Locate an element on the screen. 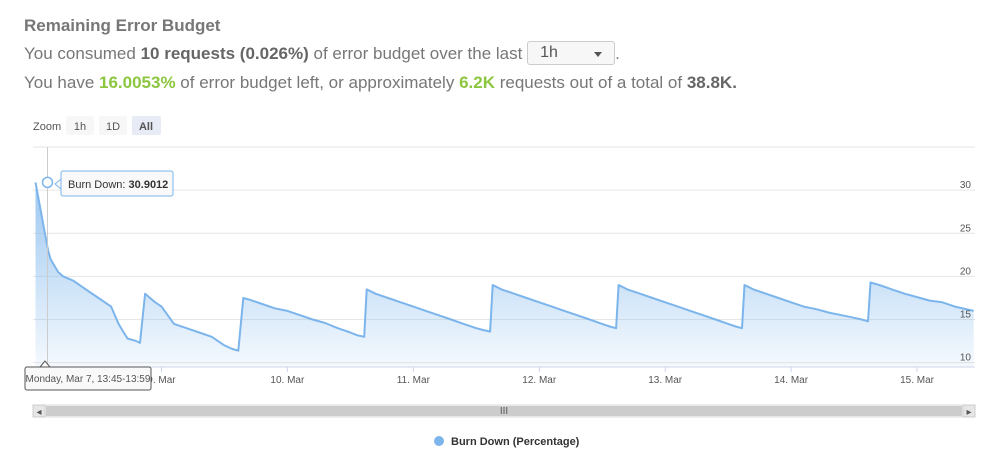  value-tooltip: Burn Down: 30.9012 is located at coordinates (114, 183).